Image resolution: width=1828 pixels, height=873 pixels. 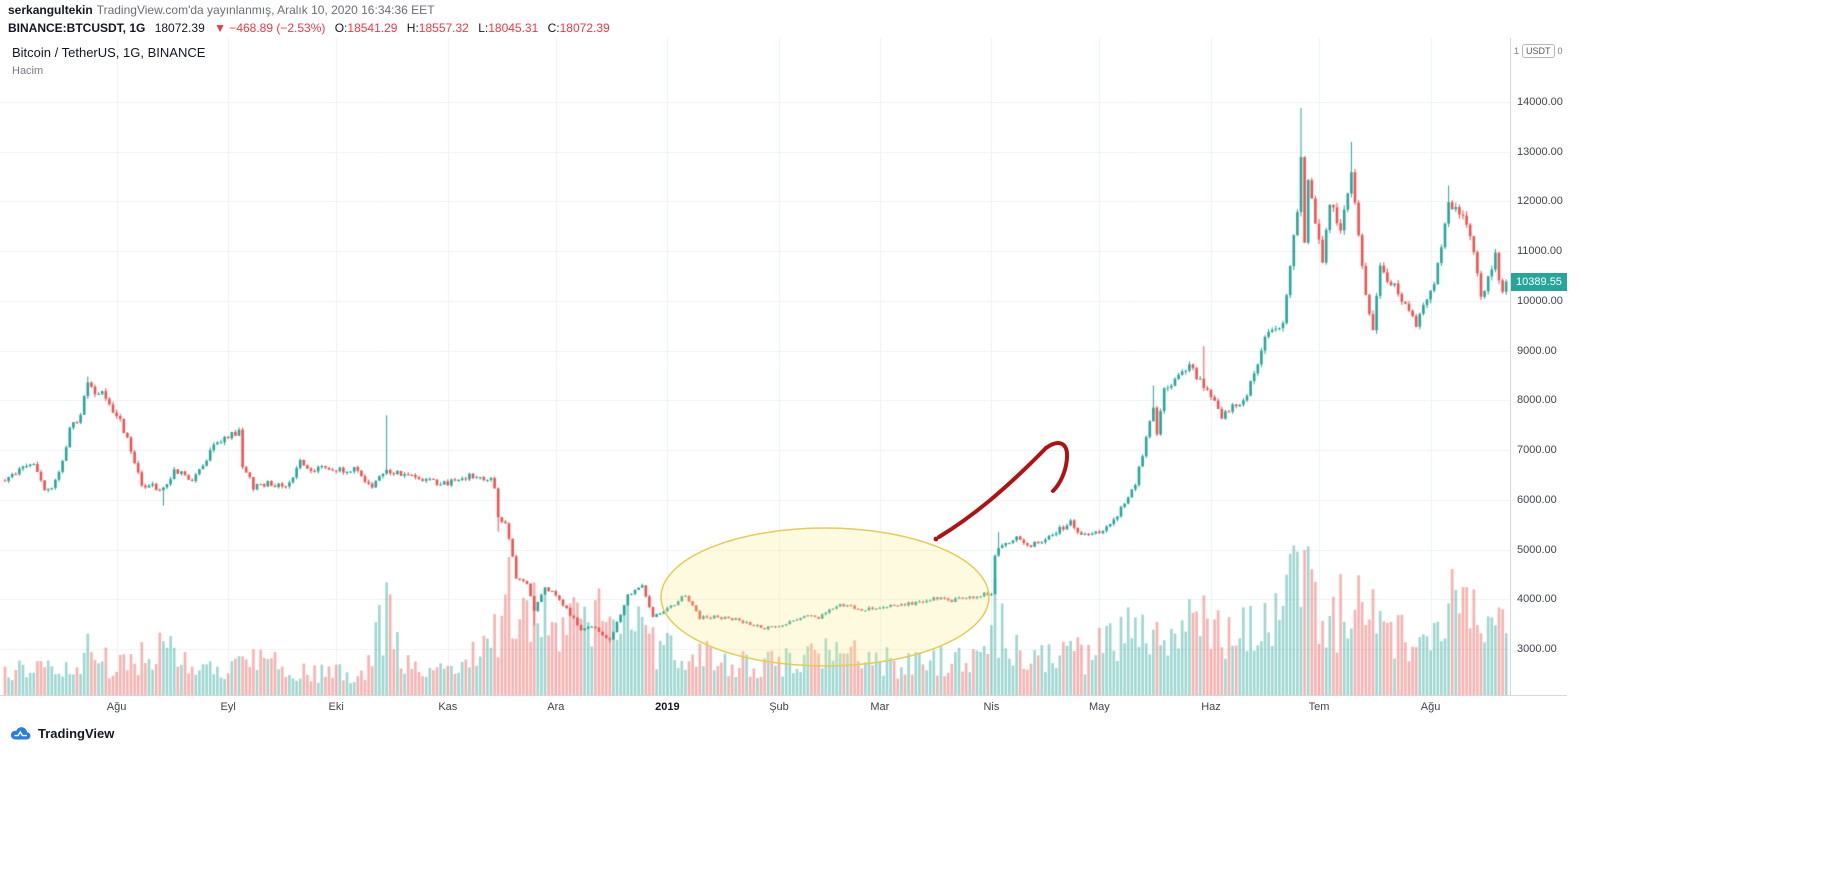 I want to click on time-axis-label: Eyl, so click(x=228, y=707).